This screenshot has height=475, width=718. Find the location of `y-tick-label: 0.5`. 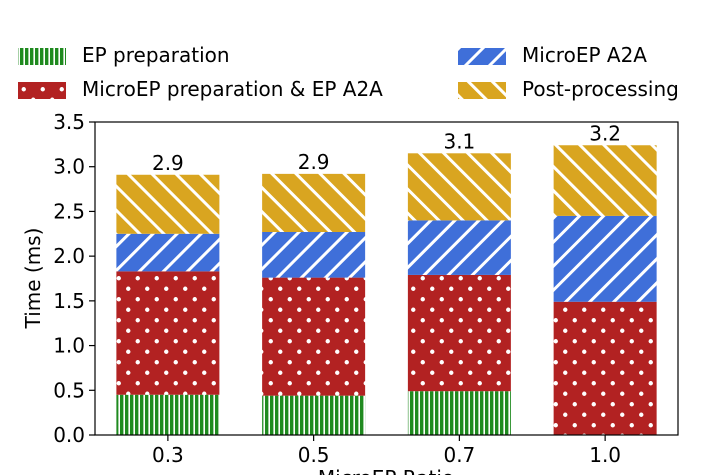

y-tick-label: 0.5 is located at coordinates (69, 390).